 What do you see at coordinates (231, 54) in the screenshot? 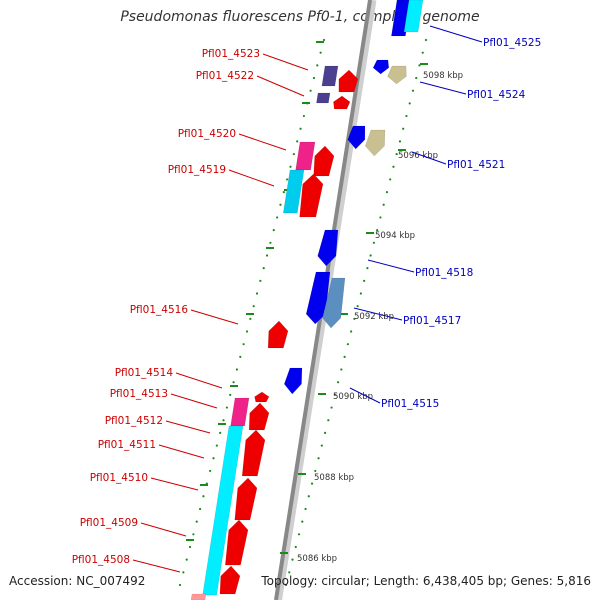
I see `forward-gene-label: Pfl01_4523` at bounding box center [231, 54].